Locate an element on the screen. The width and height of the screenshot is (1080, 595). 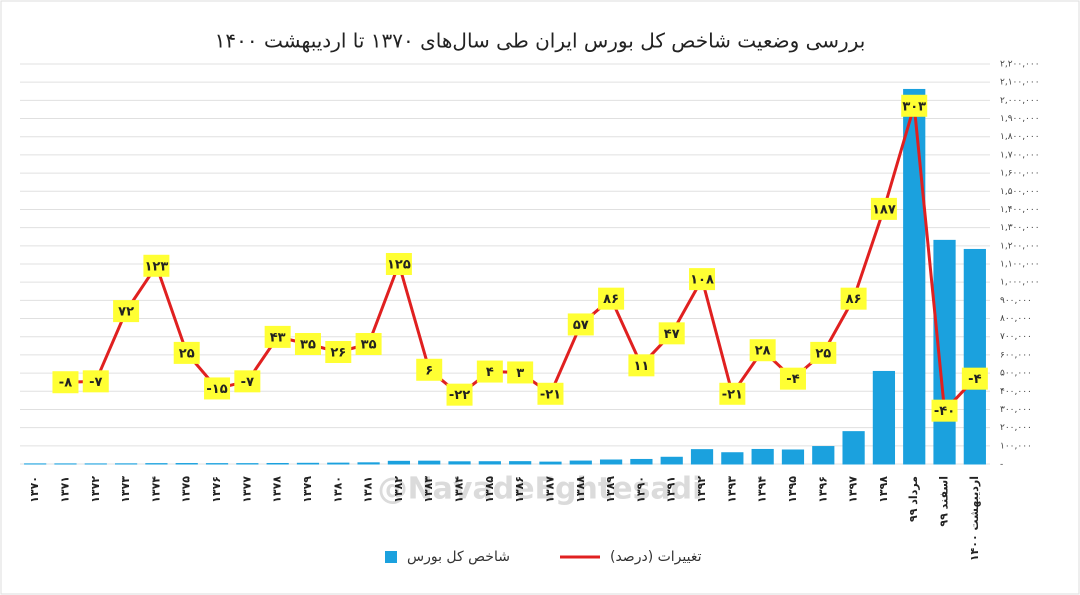
data-label: -۸ is located at coordinates (65, 383).